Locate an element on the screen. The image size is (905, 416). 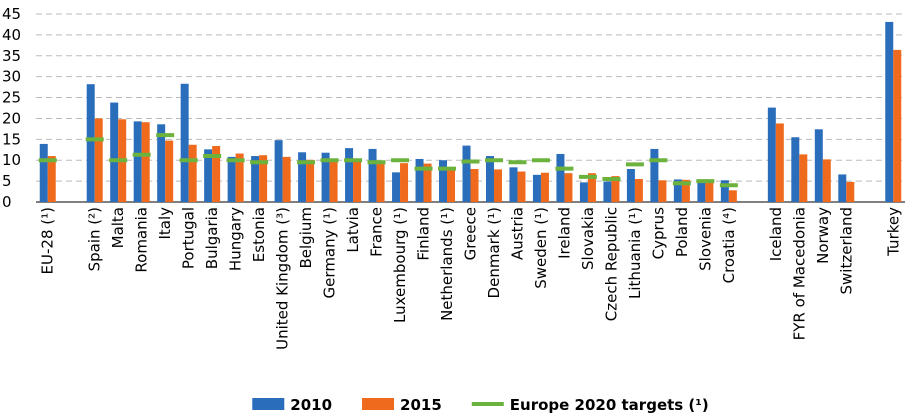
x-tick-label: EU-28 (¹) is located at coordinates (48, 240).